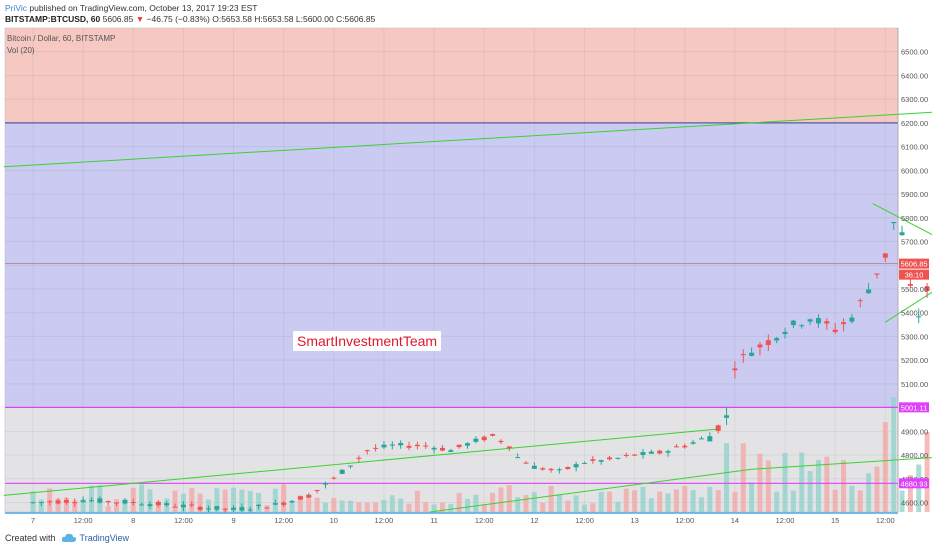 The height and width of the screenshot is (550, 932). I want to click on price-label-text: 36:10, so click(914, 275).